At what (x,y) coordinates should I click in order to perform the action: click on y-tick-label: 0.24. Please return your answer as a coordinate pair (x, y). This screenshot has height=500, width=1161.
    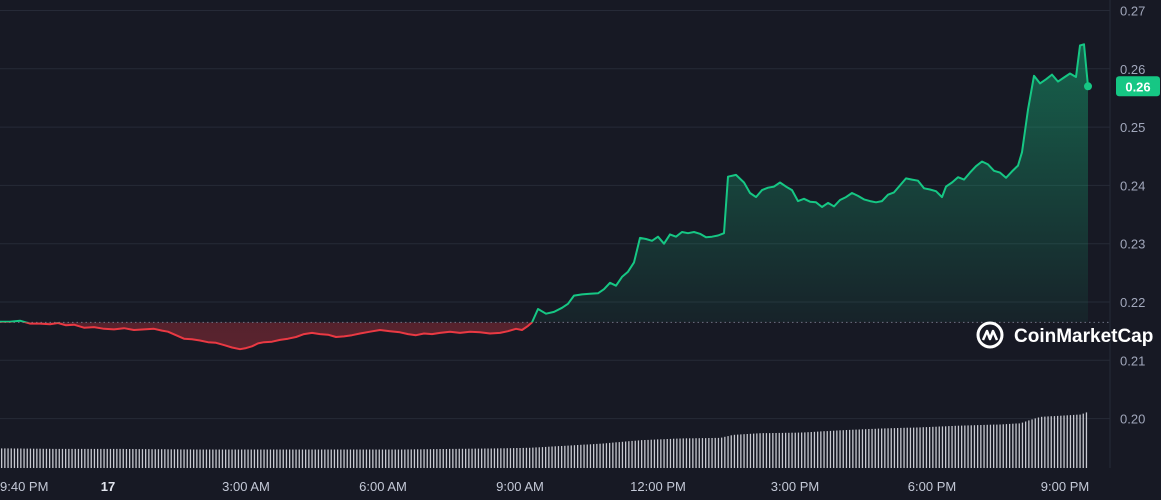
    Looking at the image, I should click on (1132, 185).